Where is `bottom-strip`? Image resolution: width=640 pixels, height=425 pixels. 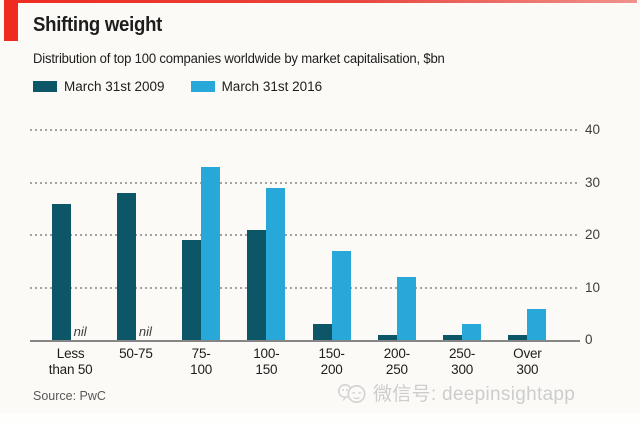 bottom-strip is located at coordinates (320, 419).